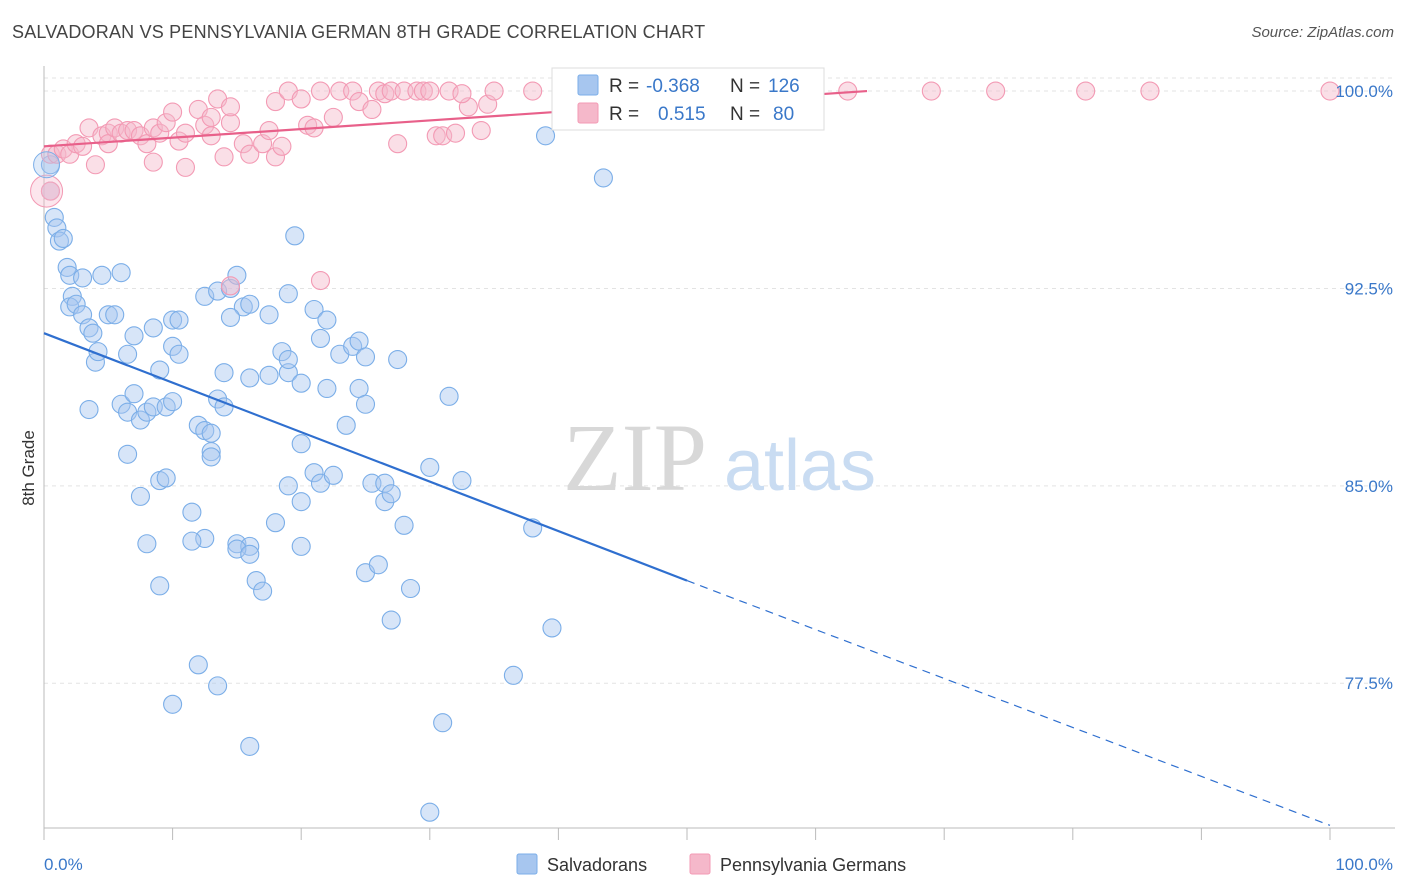 Image resolution: width=1406 pixels, height=892 pixels. I want to click on legend-r-label-2: R =, so click(624, 114).